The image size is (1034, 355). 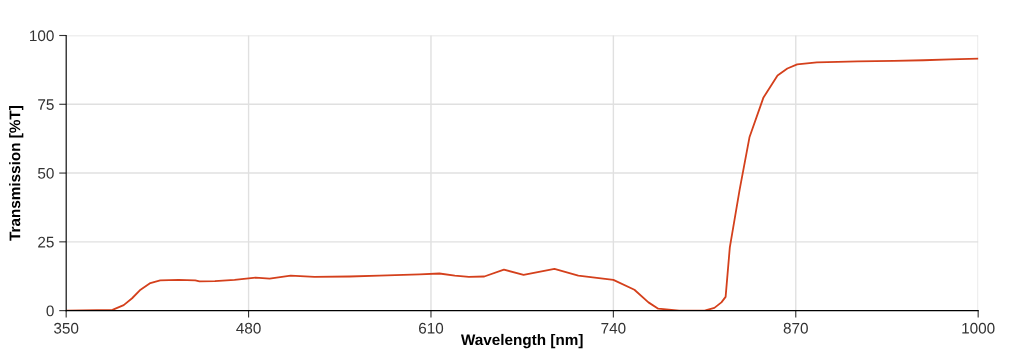 I want to click on x-axis-title: Wavelength [nm], so click(x=521, y=341).